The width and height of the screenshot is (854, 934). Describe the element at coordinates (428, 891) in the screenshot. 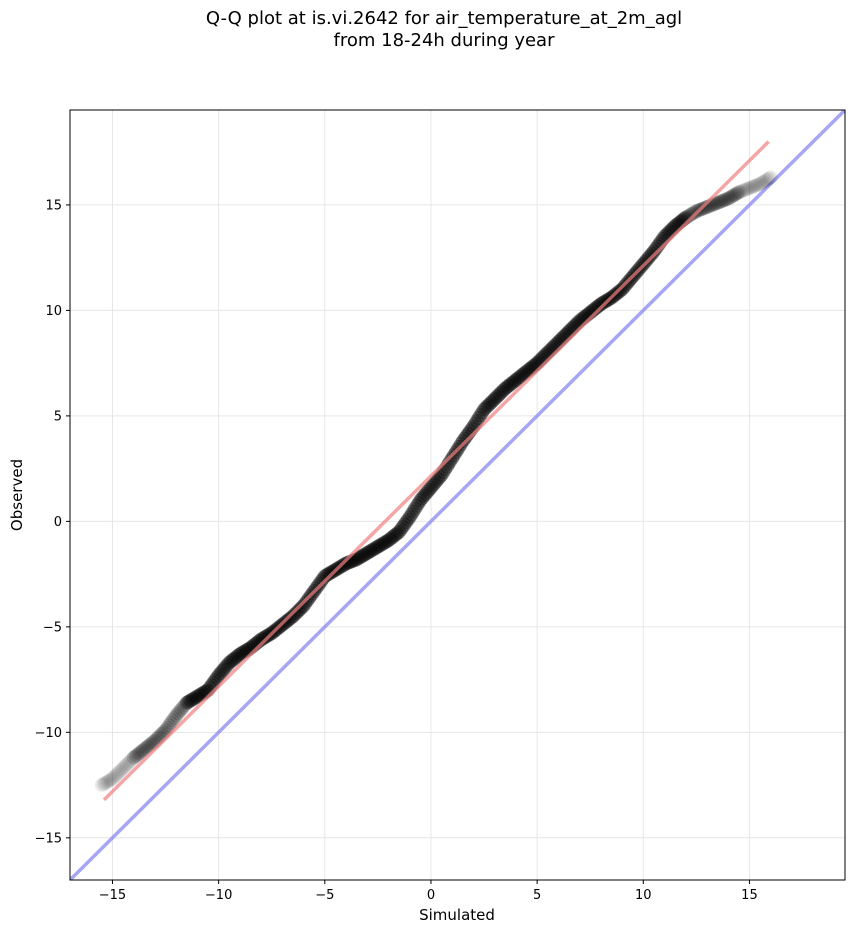

I see `x-axis: −15 −10 −5 0 5 10 15` at that location.